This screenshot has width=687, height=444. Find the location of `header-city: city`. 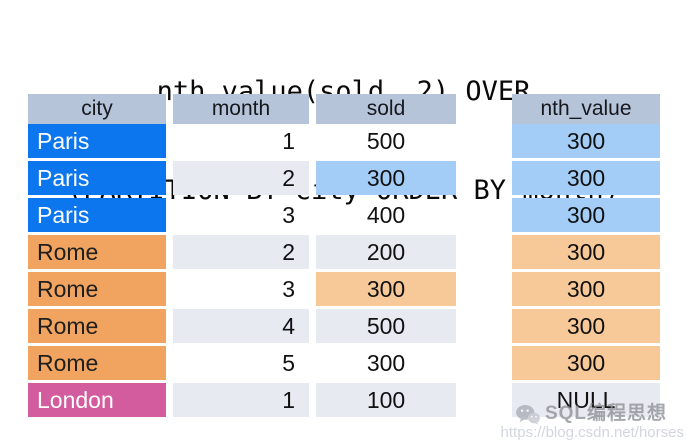

header-city: city is located at coordinates (97, 109).